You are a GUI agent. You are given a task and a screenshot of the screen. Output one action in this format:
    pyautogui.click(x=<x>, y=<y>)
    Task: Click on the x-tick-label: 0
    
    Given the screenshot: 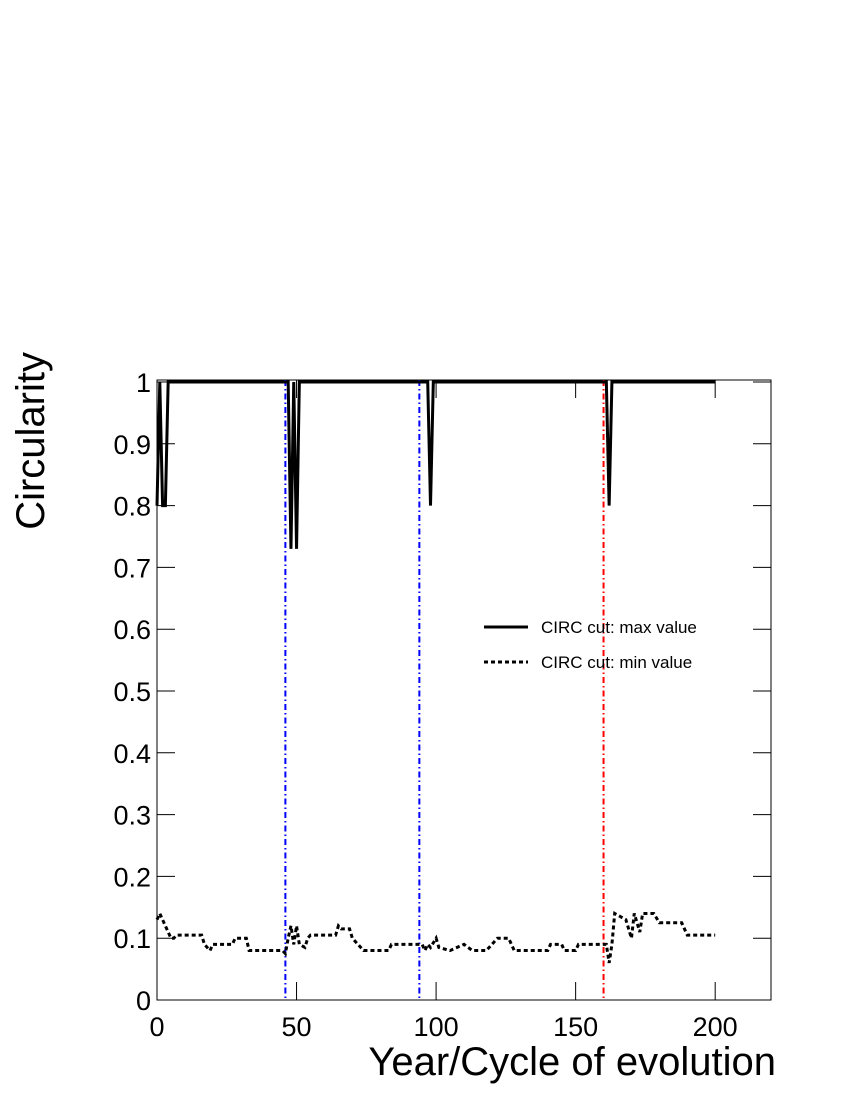 What is the action you would take?
    pyautogui.click(x=156, y=1027)
    